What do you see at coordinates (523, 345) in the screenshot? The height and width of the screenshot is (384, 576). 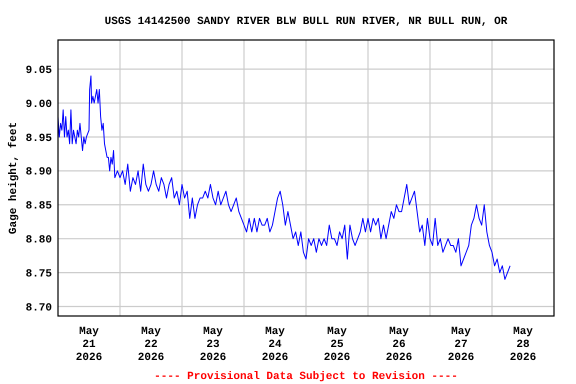 I see `x-tick-label: May 28 2026` at bounding box center [523, 345].